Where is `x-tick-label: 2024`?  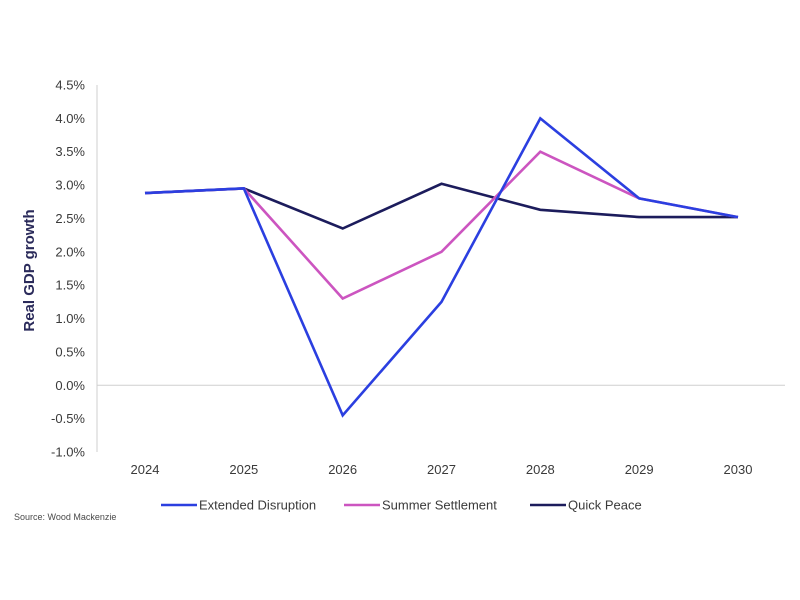
x-tick-label: 2024 is located at coordinates (145, 469).